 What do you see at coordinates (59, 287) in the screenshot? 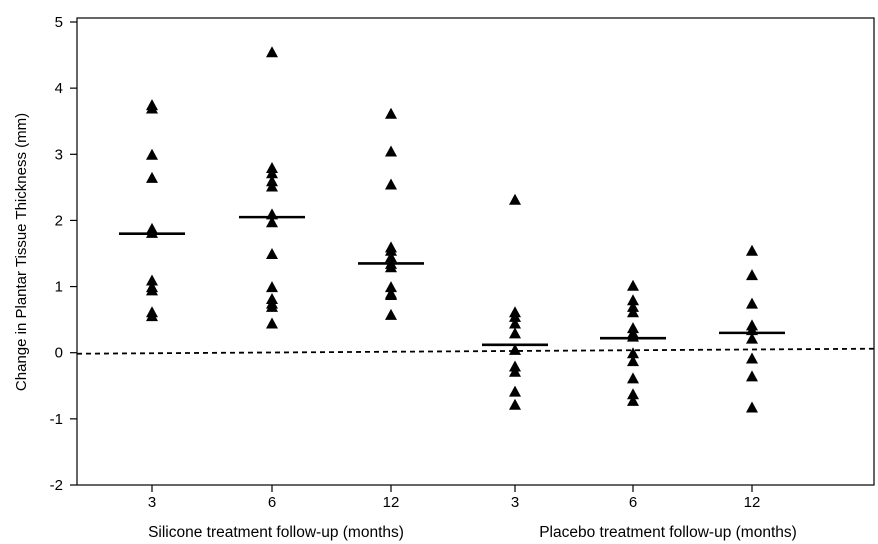
I see `y-tick-label: 1` at bounding box center [59, 287].